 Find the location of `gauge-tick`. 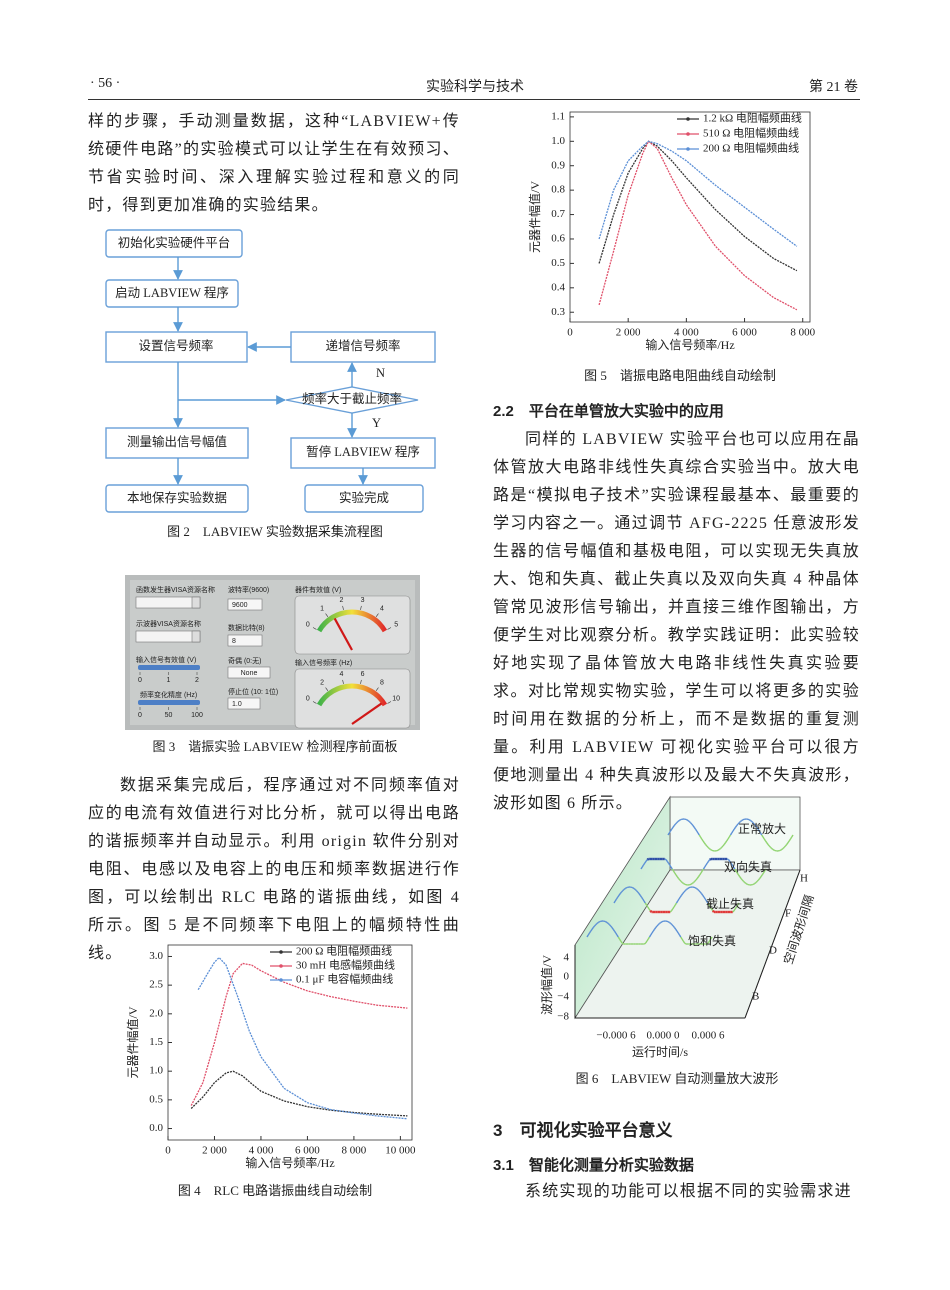

gauge-tick is located at coordinates (377, 689).